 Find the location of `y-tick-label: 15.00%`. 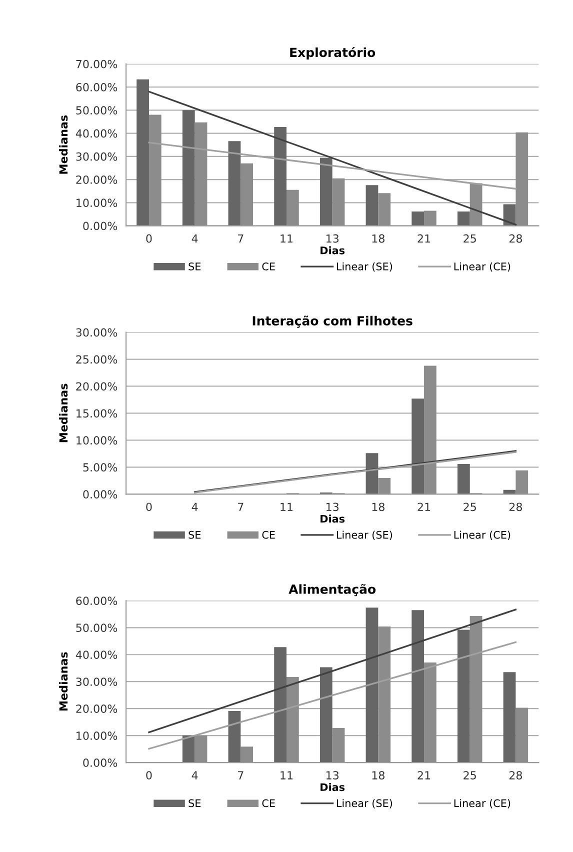

y-tick-label: 15.00% is located at coordinates (97, 413).